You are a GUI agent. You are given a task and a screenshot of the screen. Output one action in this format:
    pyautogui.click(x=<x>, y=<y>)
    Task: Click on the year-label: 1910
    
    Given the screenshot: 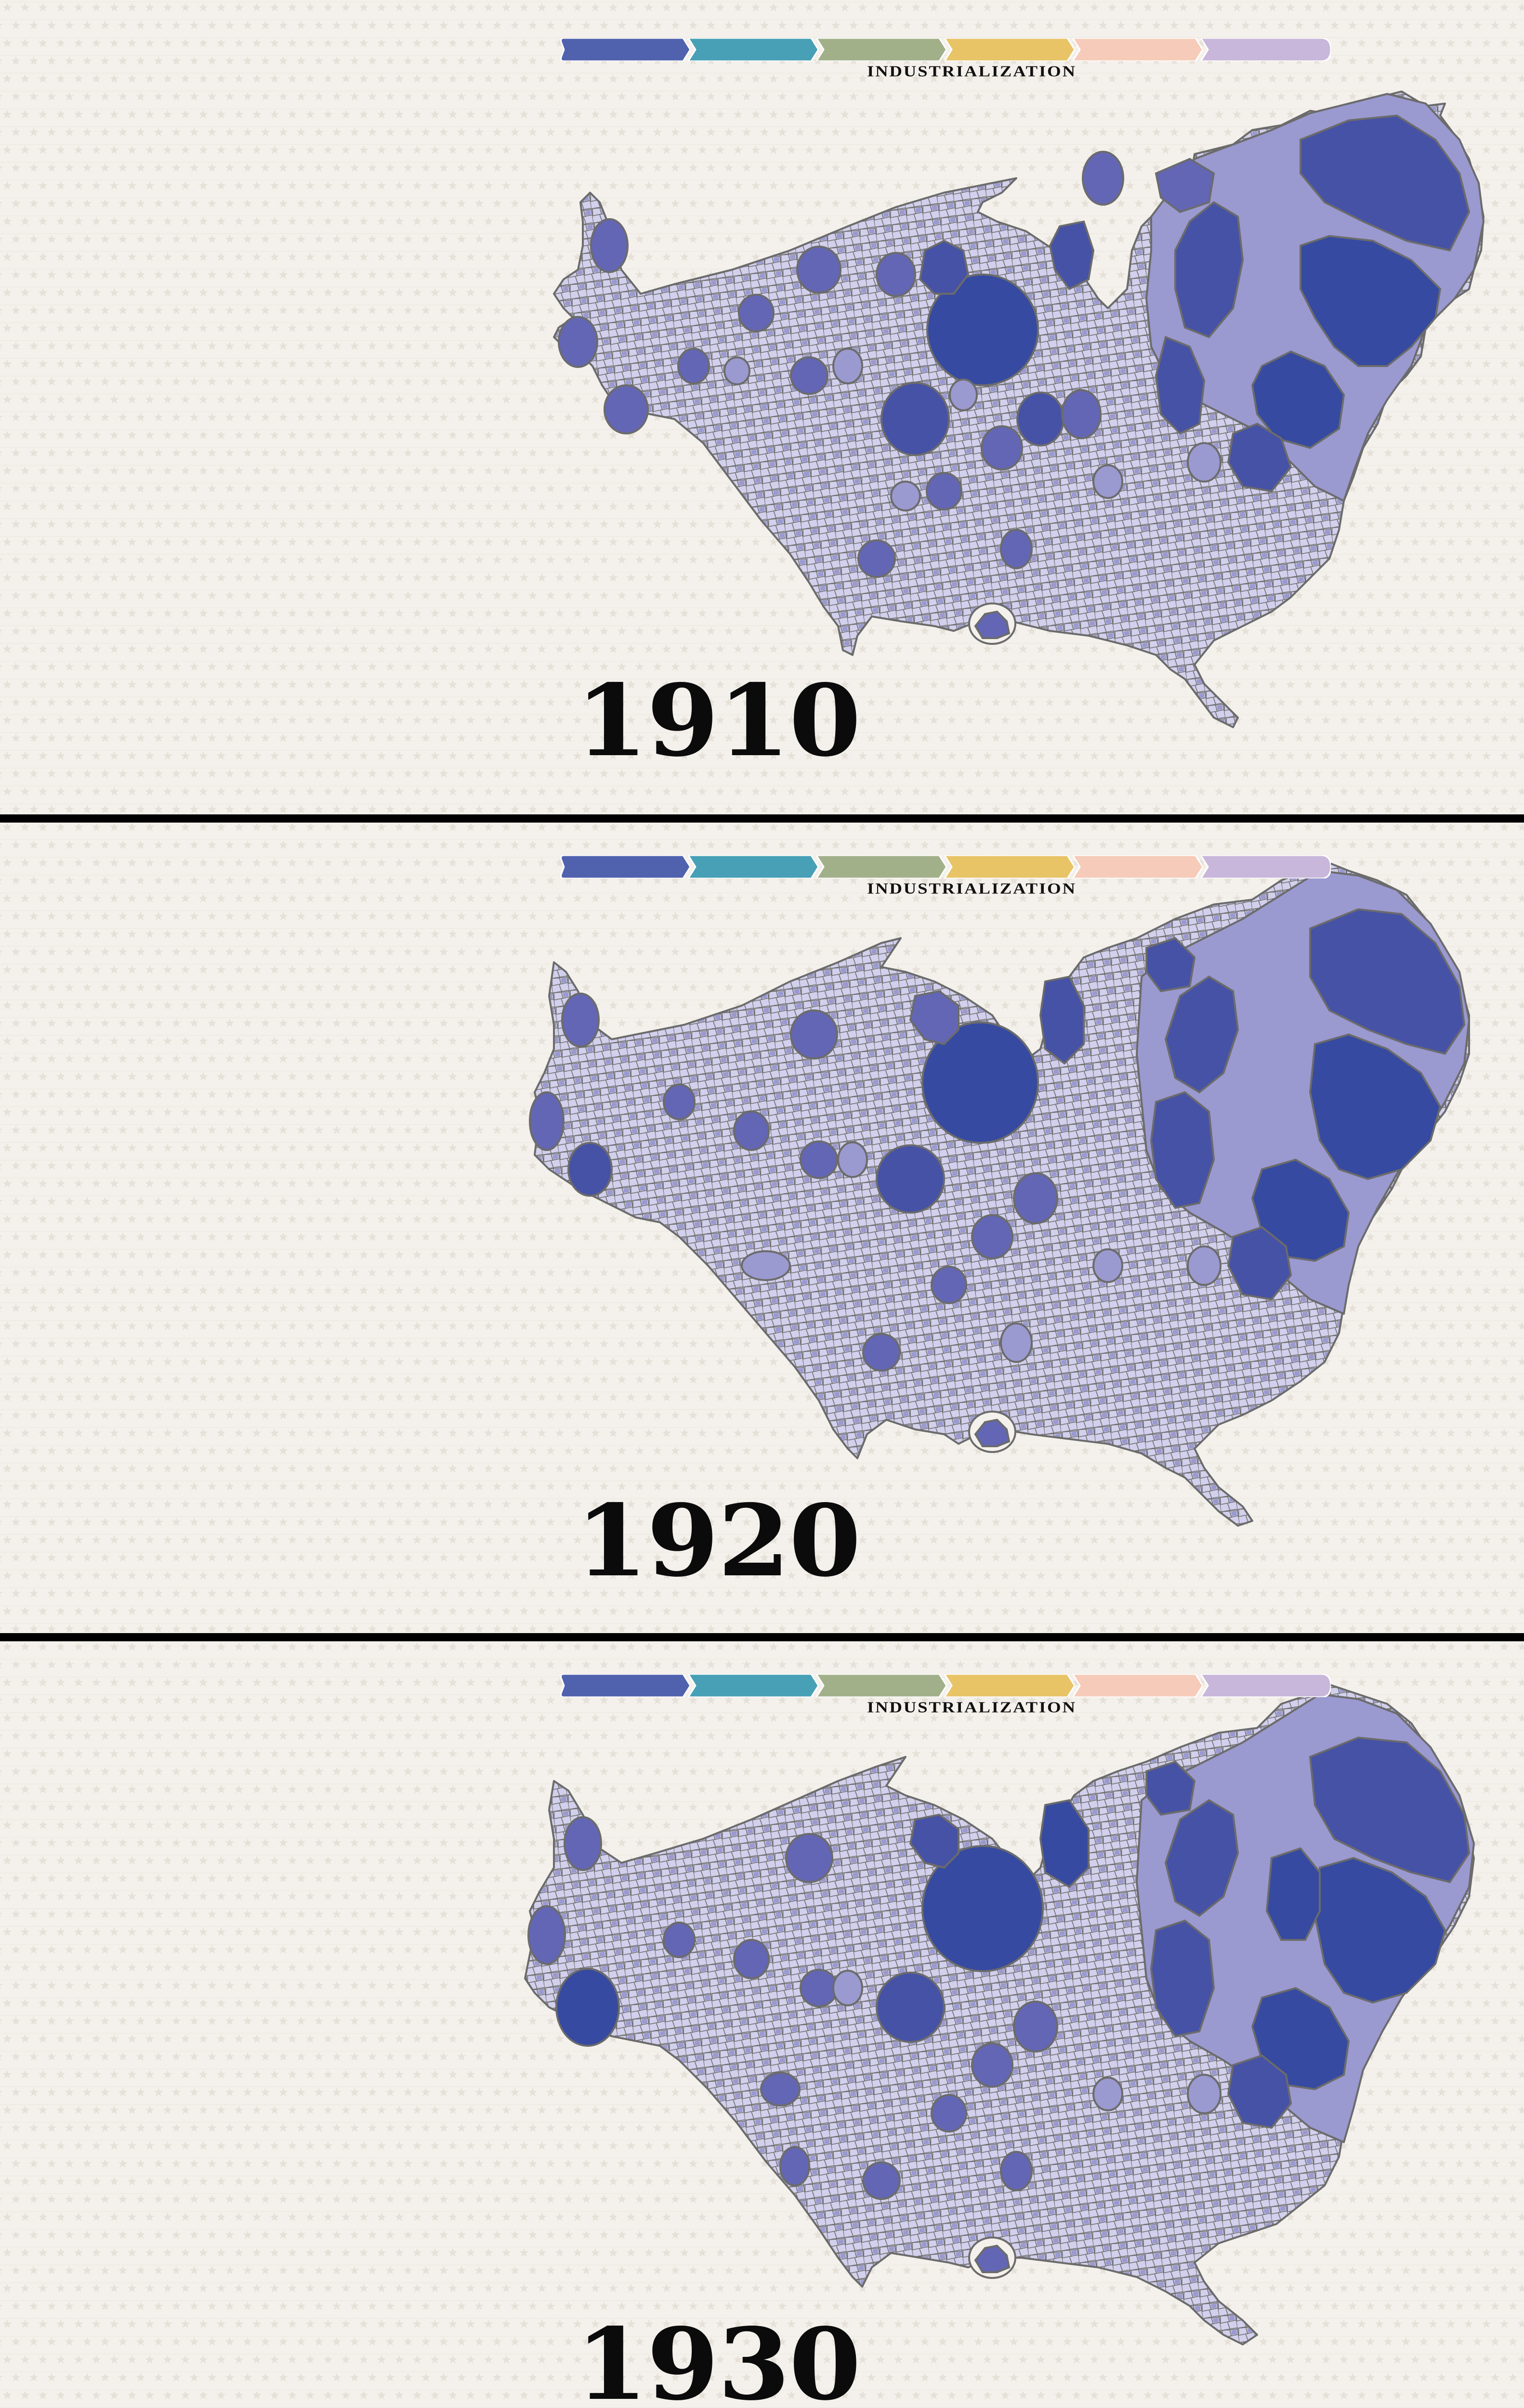 What is the action you would take?
    pyautogui.click(x=718, y=721)
    